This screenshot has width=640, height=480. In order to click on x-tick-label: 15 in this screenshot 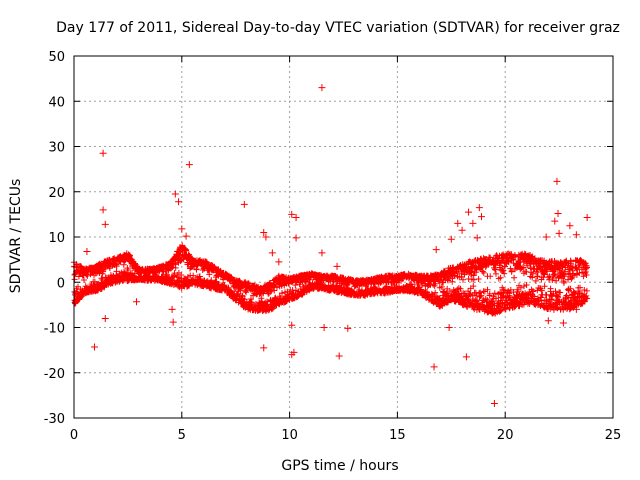, I will do `click(397, 435)`.